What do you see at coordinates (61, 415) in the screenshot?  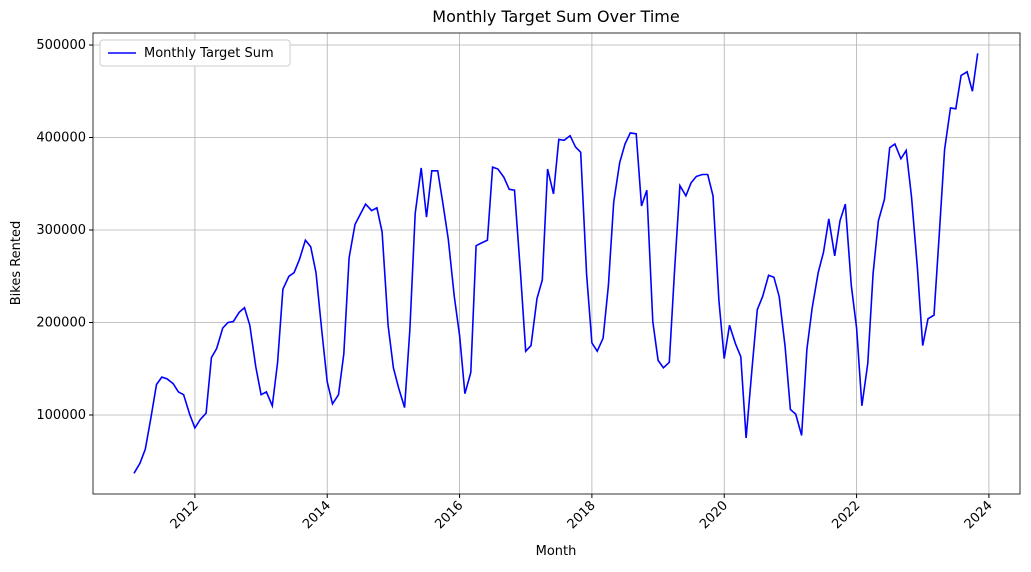 I see `y-tick-label: 100000` at bounding box center [61, 415].